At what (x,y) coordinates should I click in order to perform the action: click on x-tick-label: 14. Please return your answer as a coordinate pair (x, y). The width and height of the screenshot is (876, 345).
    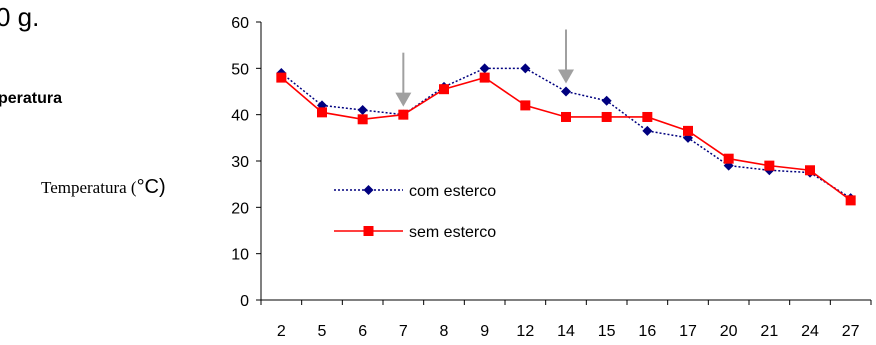
    Looking at the image, I should click on (566, 331).